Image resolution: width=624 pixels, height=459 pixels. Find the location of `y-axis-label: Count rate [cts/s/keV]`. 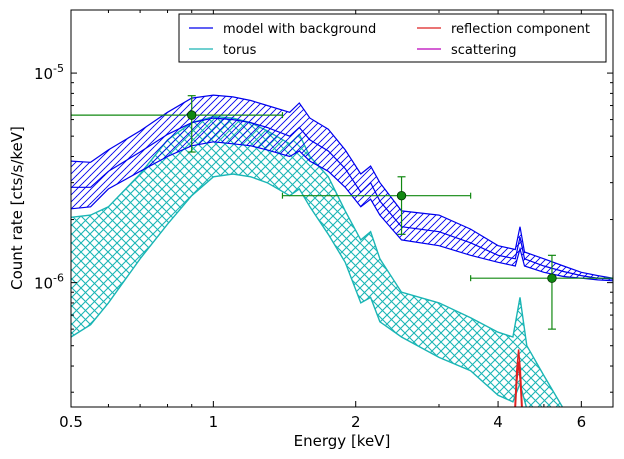

y-axis-label: Count rate [cts/s/keV] is located at coordinates (17, 208).